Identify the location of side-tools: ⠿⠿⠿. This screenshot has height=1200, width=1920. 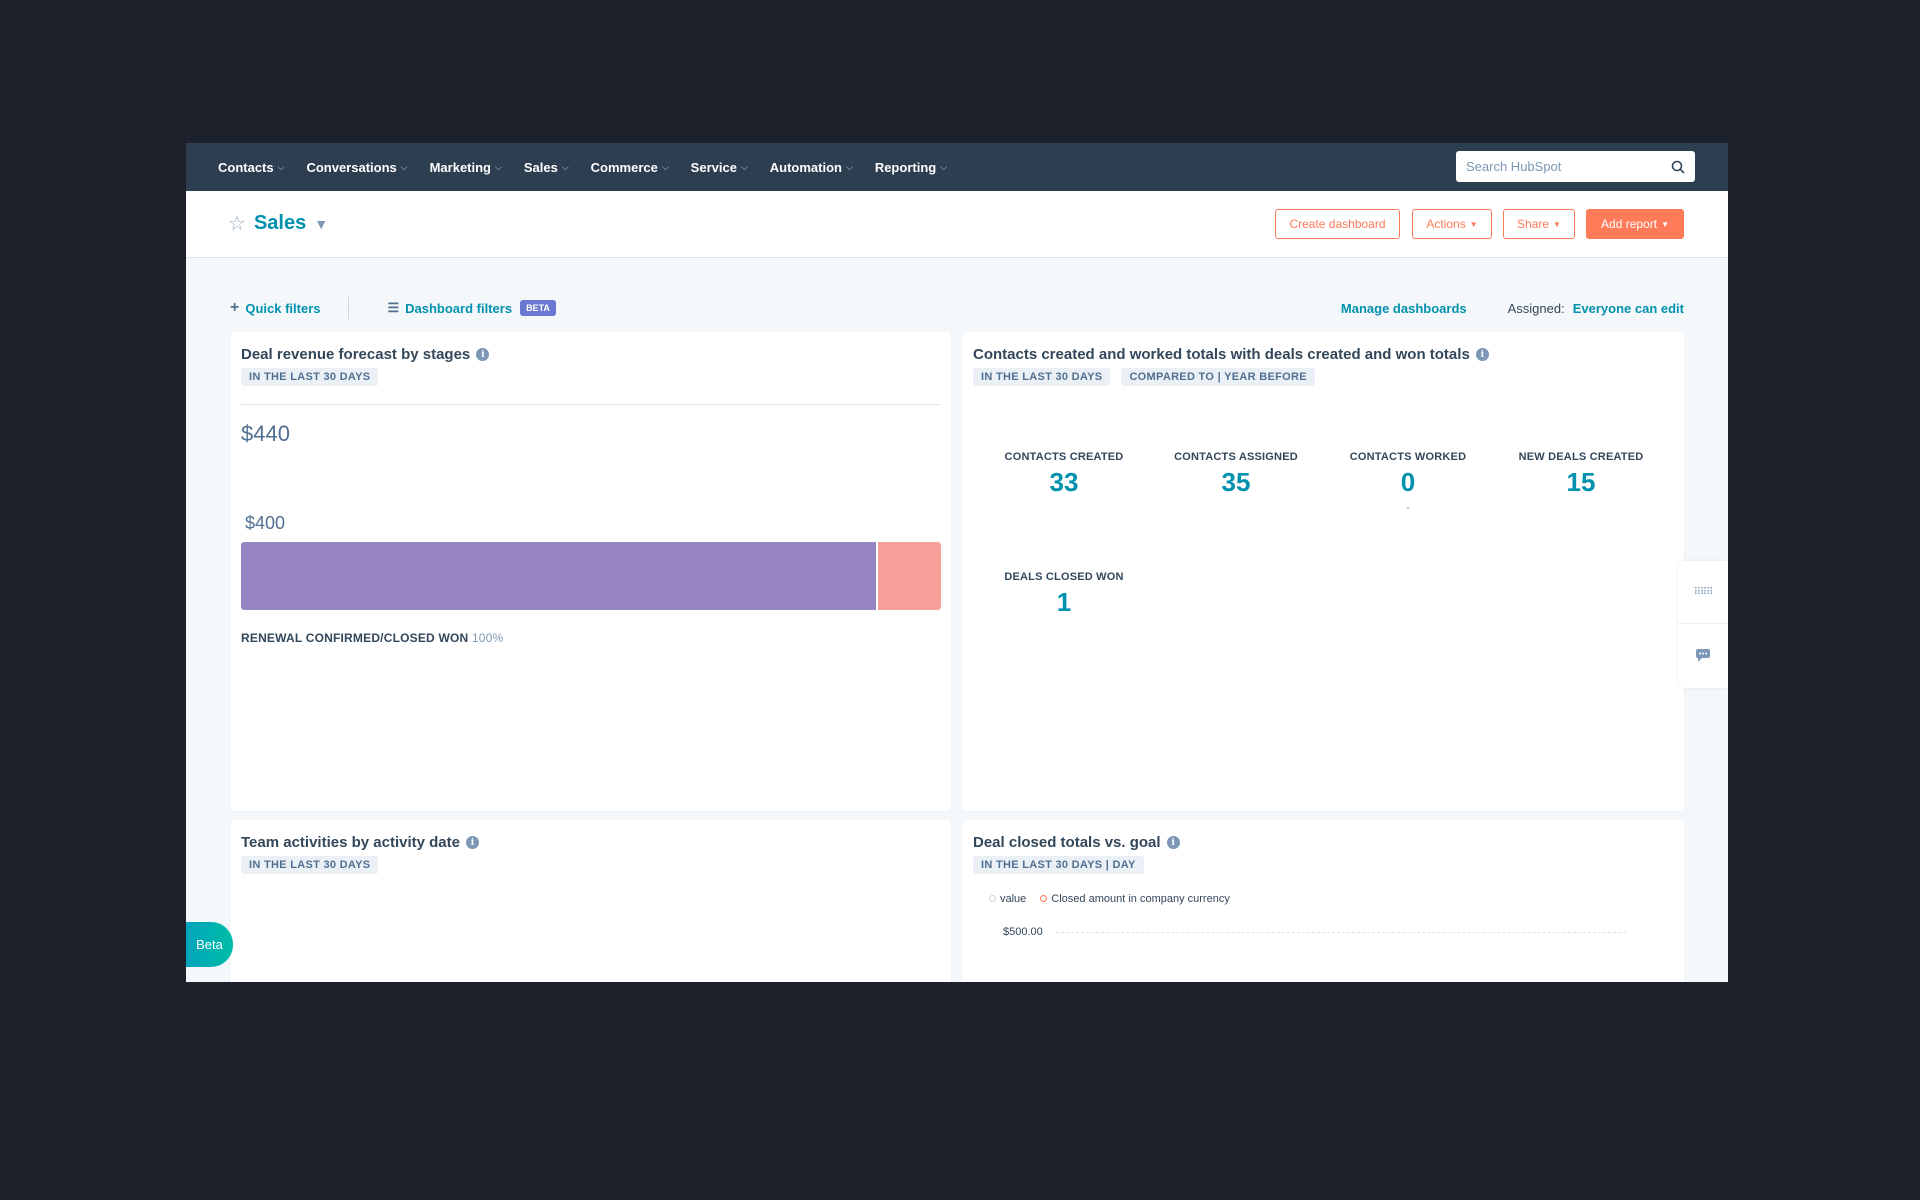
(1703, 624).